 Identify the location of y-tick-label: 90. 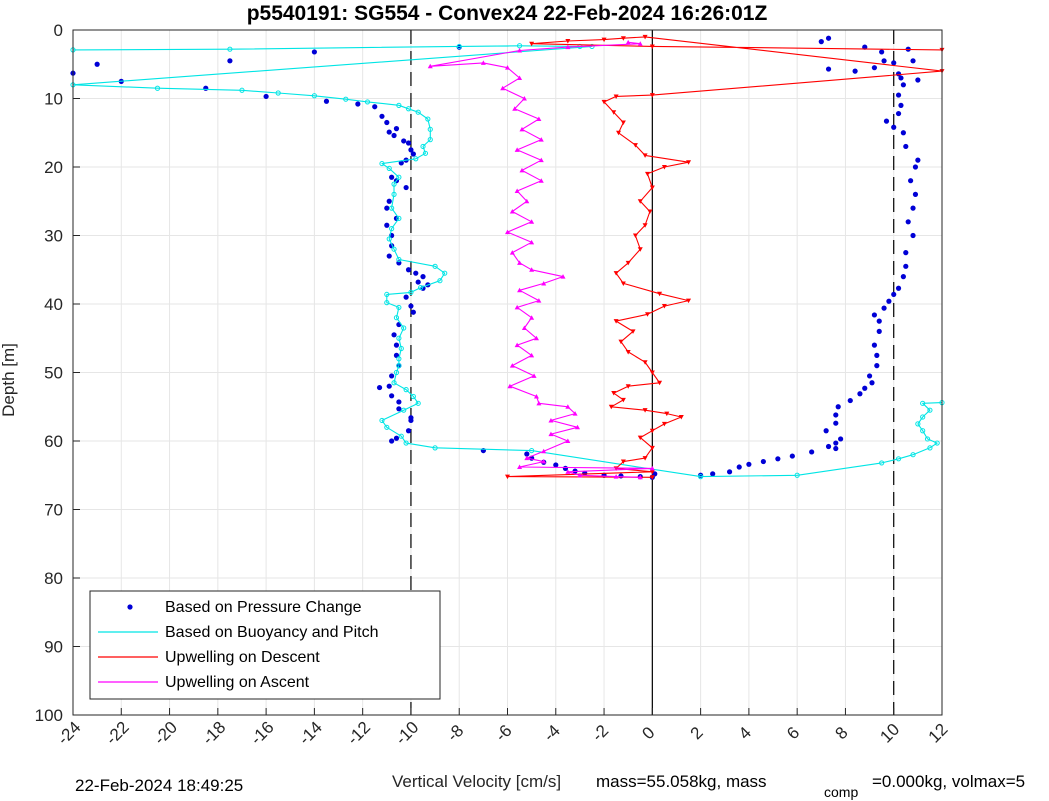
(53, 647).